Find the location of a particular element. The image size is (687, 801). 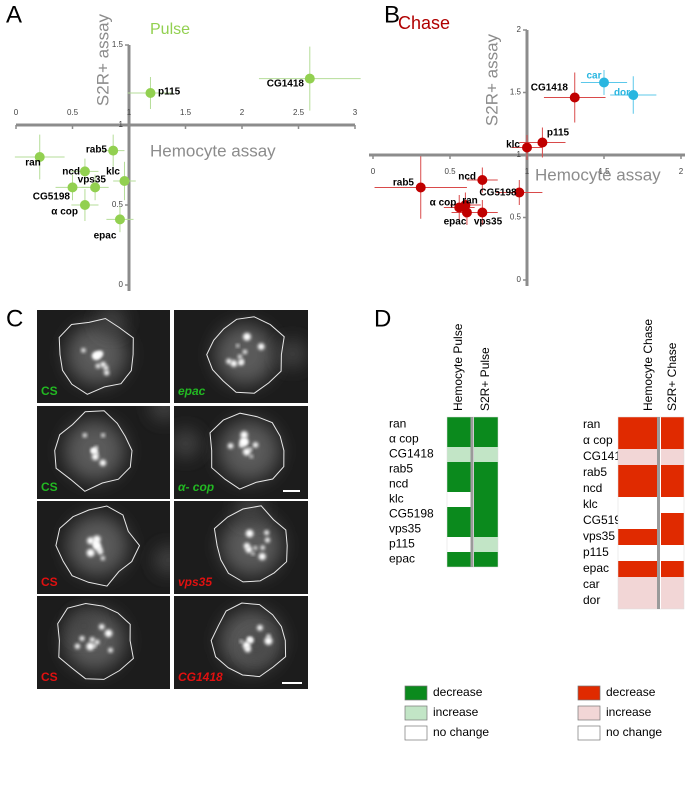

column-header: Hemocyte Pulse is located at coordinates (458, 367).